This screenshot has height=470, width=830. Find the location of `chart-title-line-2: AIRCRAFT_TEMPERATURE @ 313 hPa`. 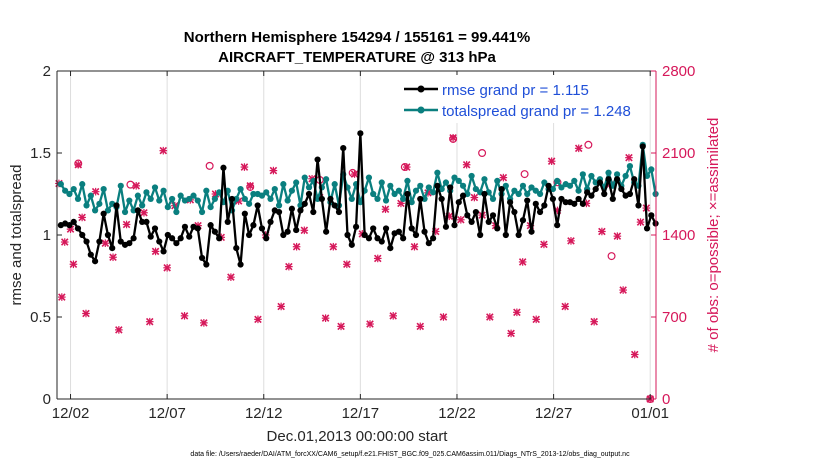

chart-title-line-2: AIRCRAFT_TEMPERATURE @ 313 hPa is located at coordinates (357, 57).